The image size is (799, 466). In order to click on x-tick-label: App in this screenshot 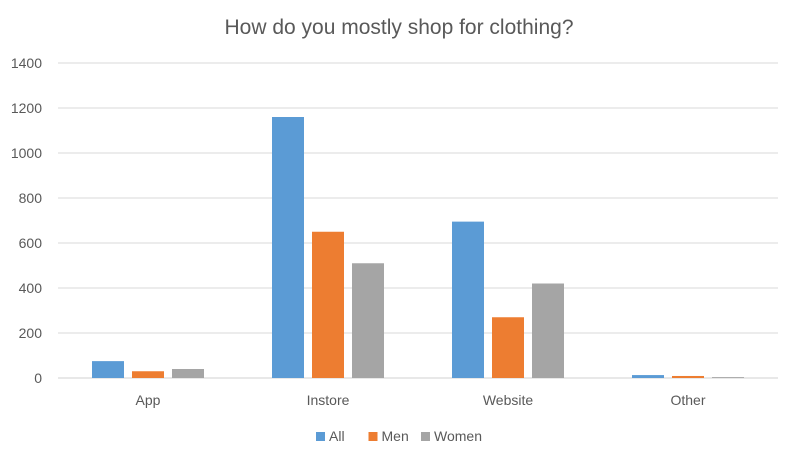, I will do `click(148, 400)`.